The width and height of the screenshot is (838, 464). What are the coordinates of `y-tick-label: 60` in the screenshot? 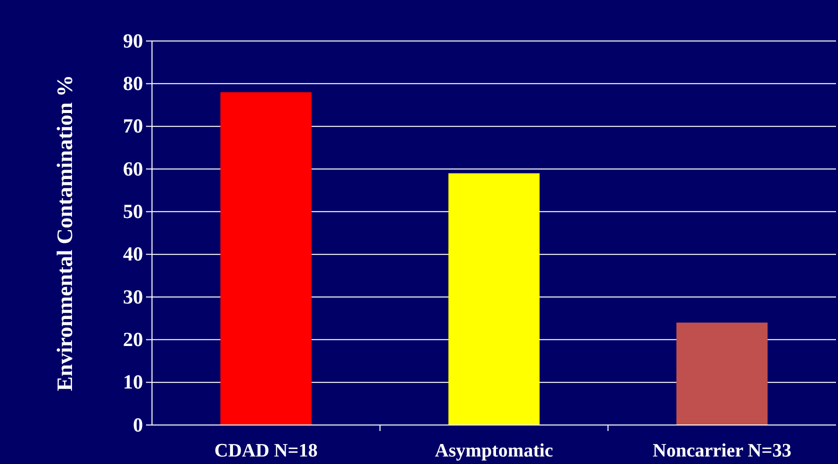 It's located at (133, 169).